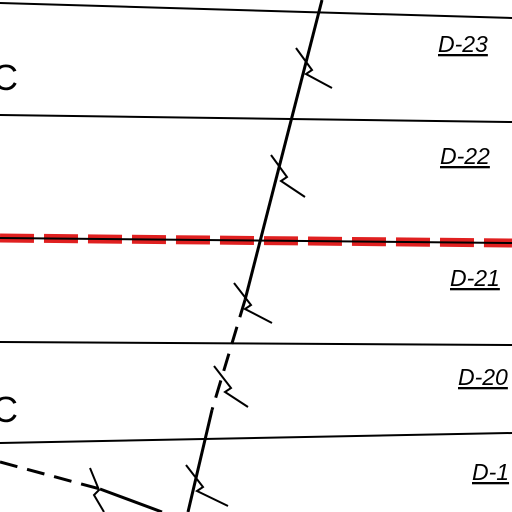 Image resolution: width=512 pixels, height=512 pixels. What do you see at coordinates (463, 44) in the screenshot?
I see `zone-label: D-23` at bounding box center [463, 44].